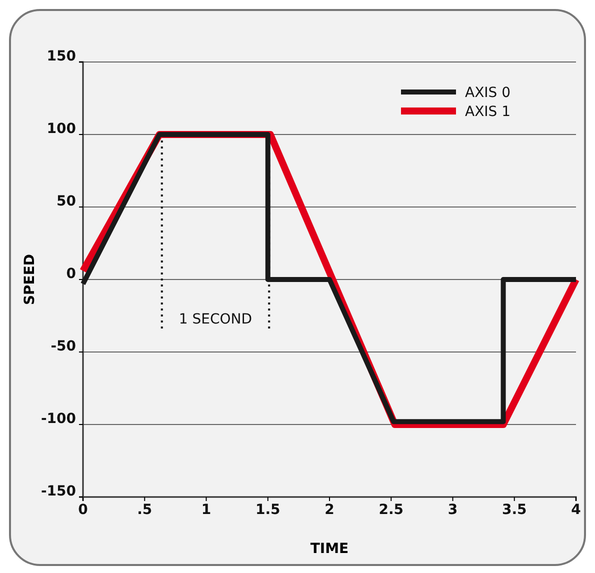  What do you see at coordinates (576, 510) in the screenshot?
I see `x-tick-label: 4` at bounding box center [576, 510].